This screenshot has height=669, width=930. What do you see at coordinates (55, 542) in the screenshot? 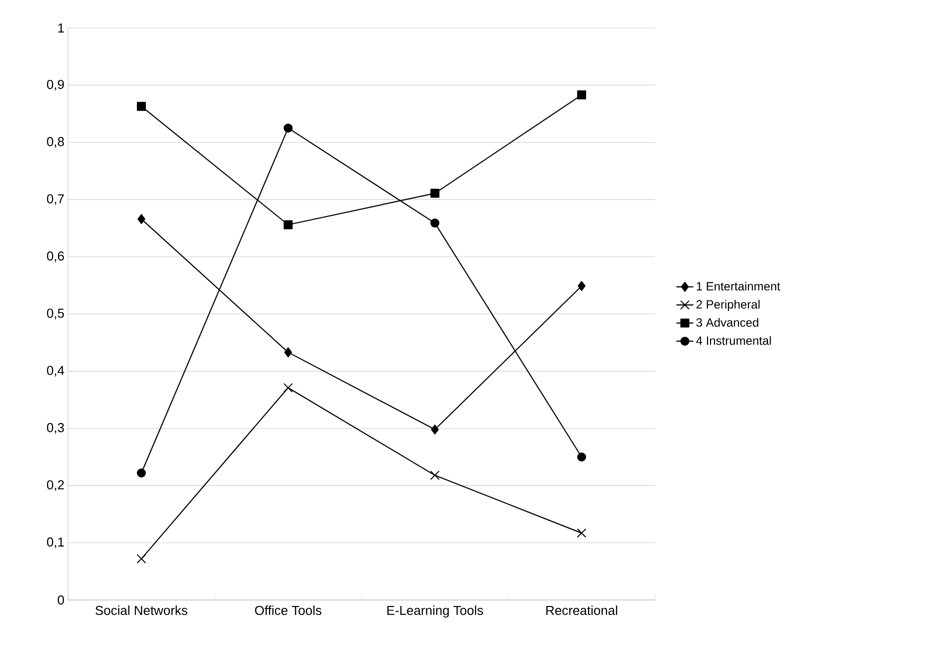
I see `y-tick-label: 0,1` at bounding box center [55, 542].